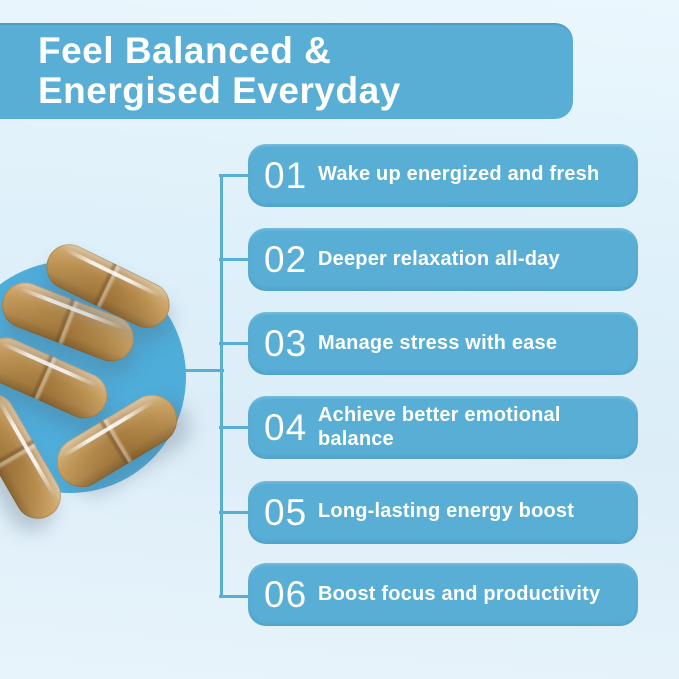 This screenshot has width=679, height=679. I want to click on benefit-number: 05, so click(286, 512).